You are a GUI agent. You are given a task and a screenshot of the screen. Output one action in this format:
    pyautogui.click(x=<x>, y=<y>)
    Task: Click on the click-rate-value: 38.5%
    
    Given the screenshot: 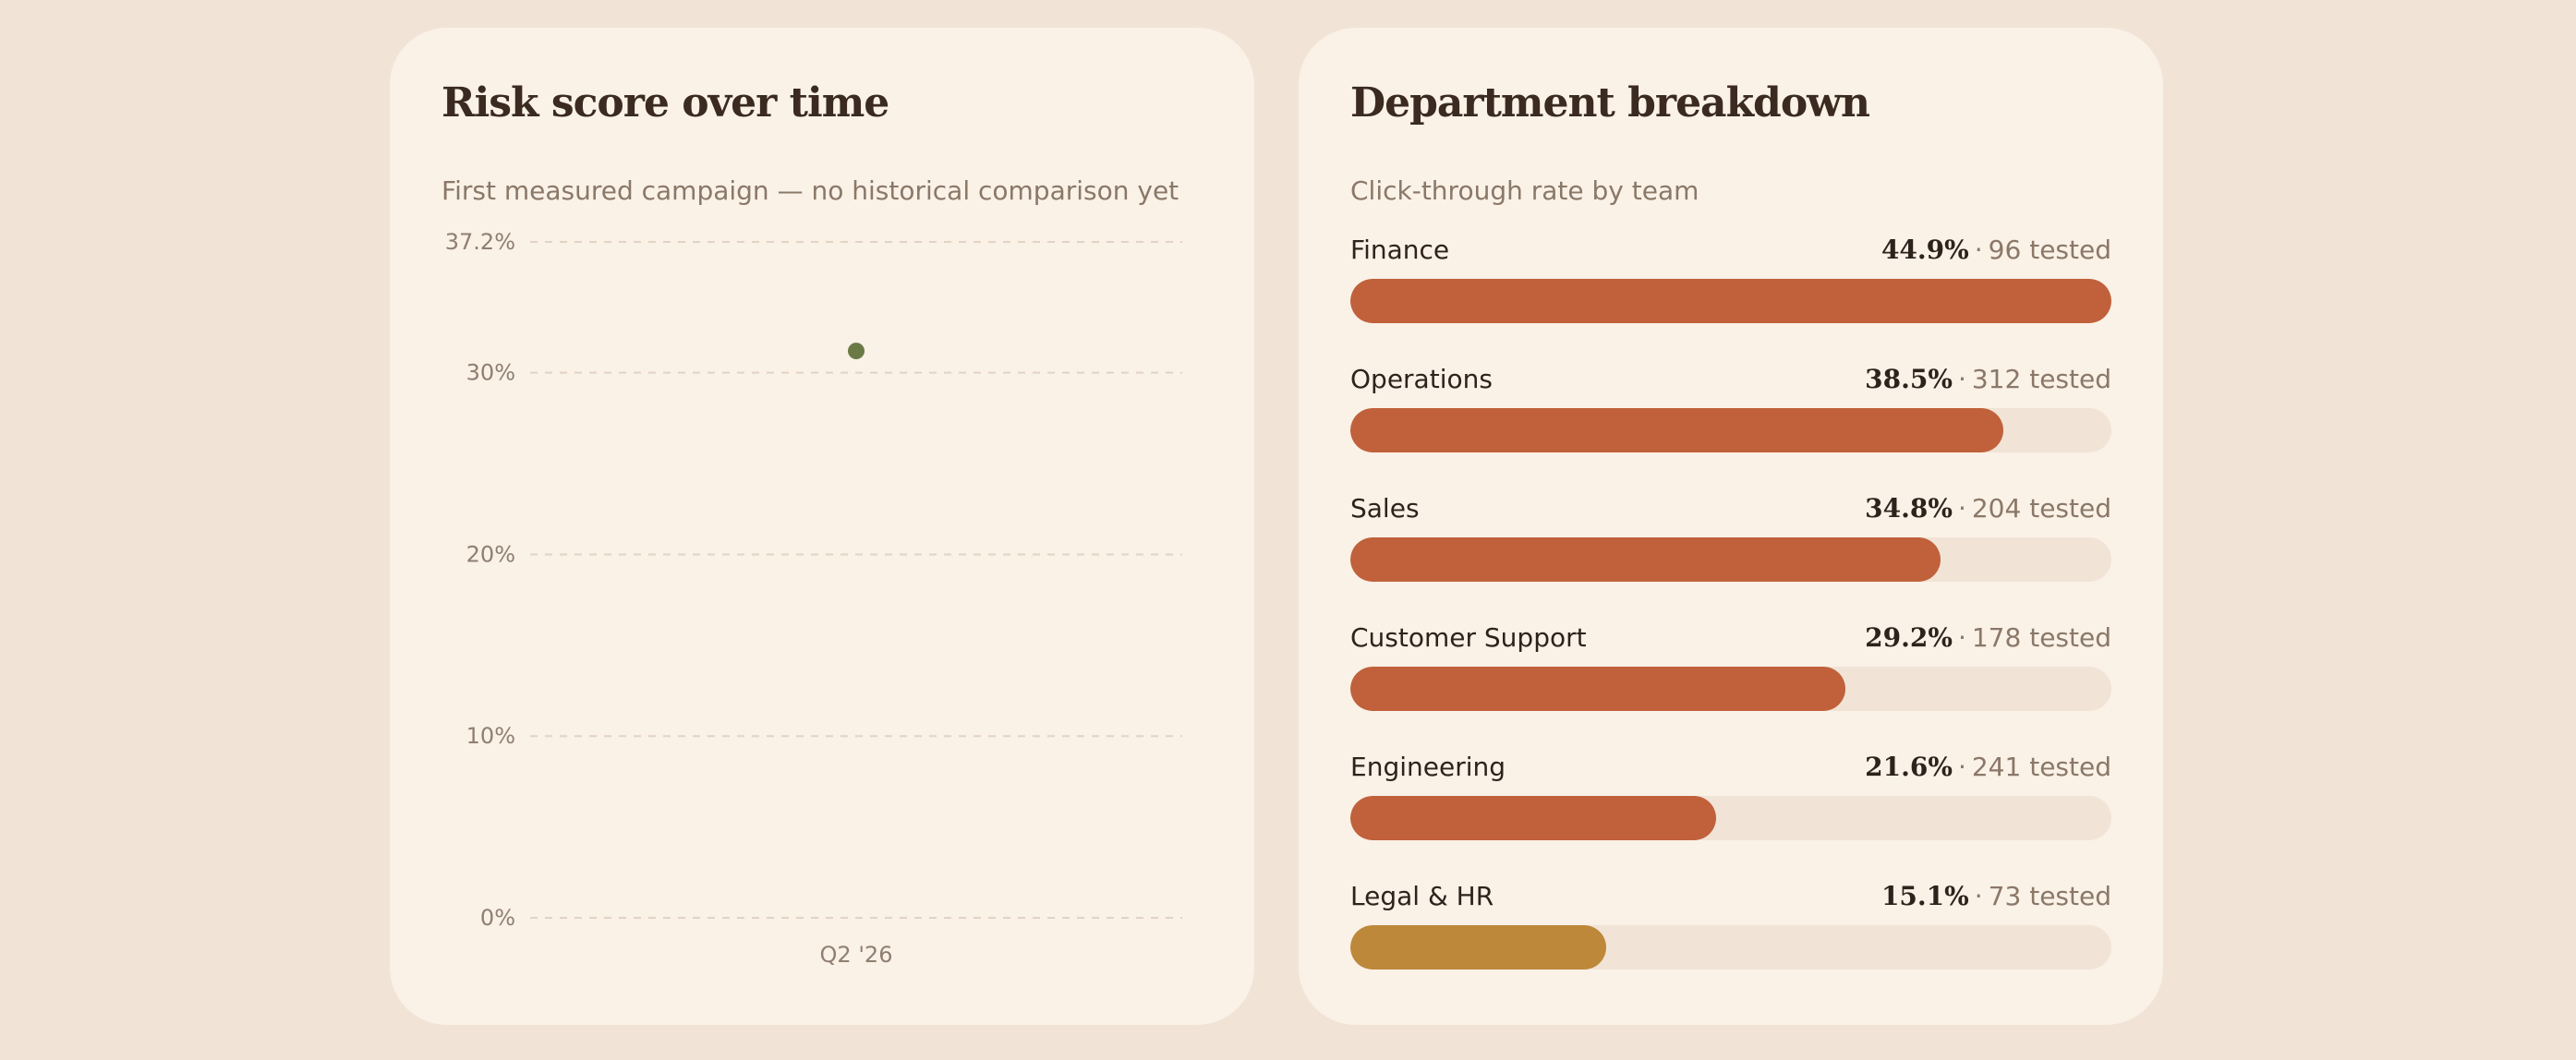 What is the action you would take?
    pyautogui.click(x=1909, y=379)
    